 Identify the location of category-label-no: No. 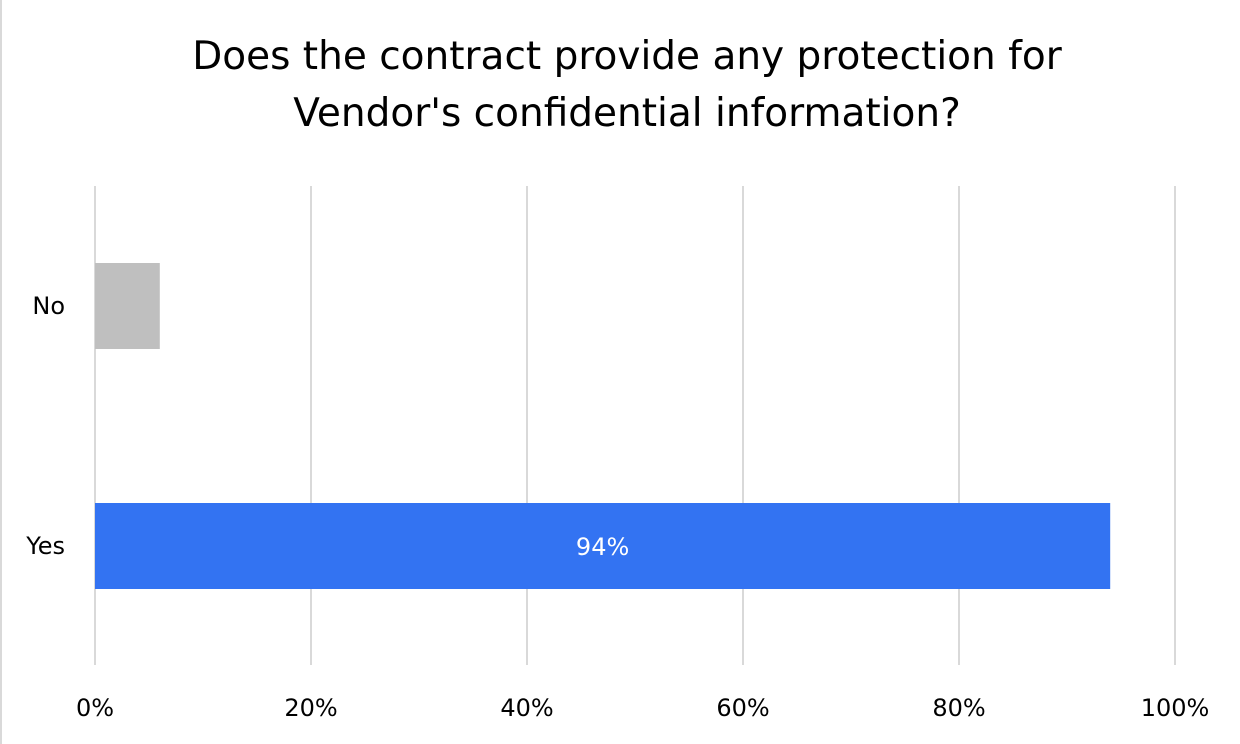
(48, 306).